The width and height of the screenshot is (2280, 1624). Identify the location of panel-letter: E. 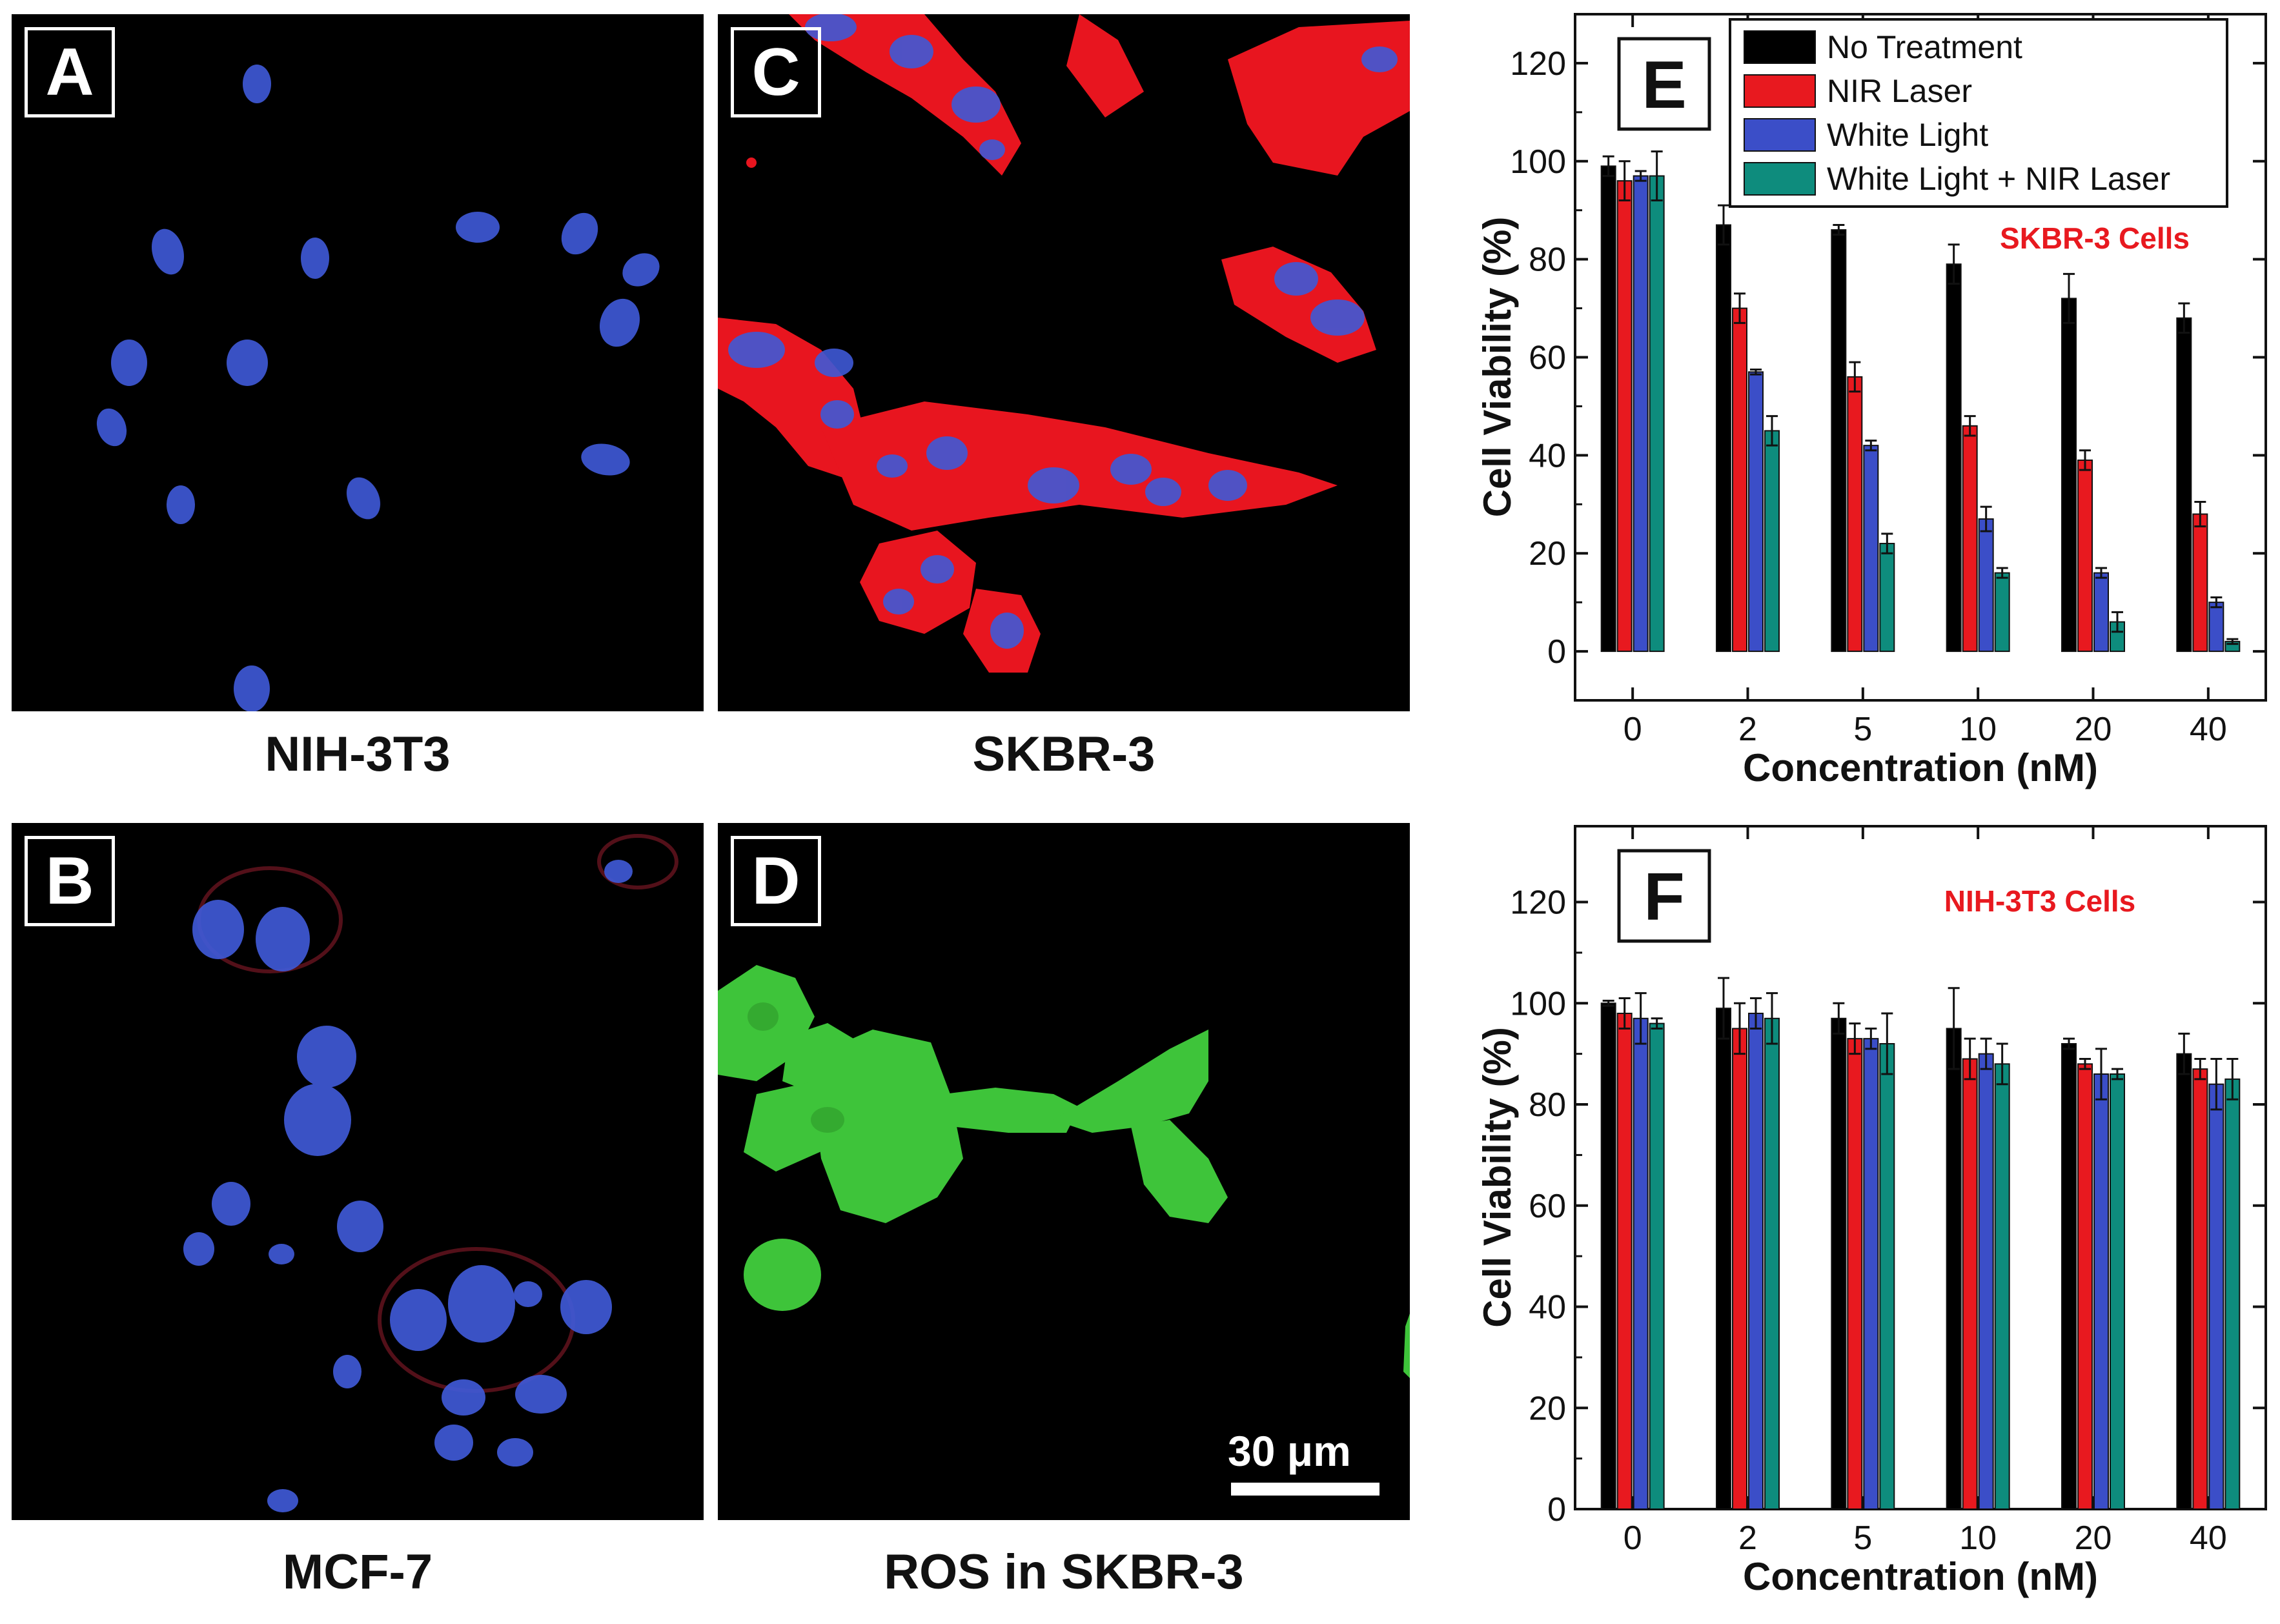
(1664, 85).